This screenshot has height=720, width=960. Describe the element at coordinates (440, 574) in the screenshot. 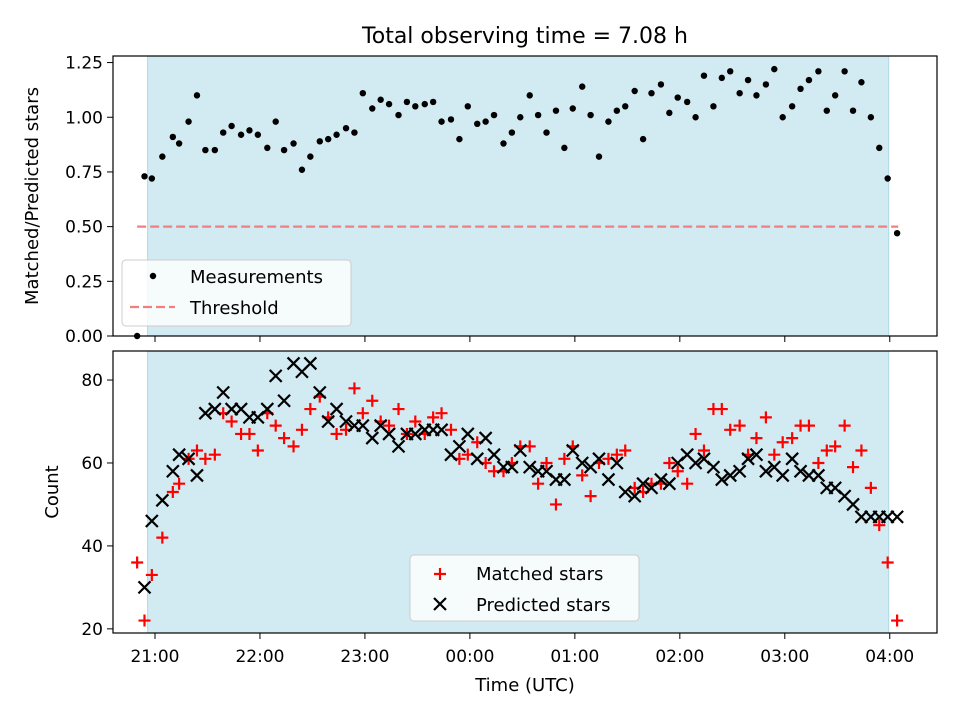

I see `legend-marker-matched` at that location.